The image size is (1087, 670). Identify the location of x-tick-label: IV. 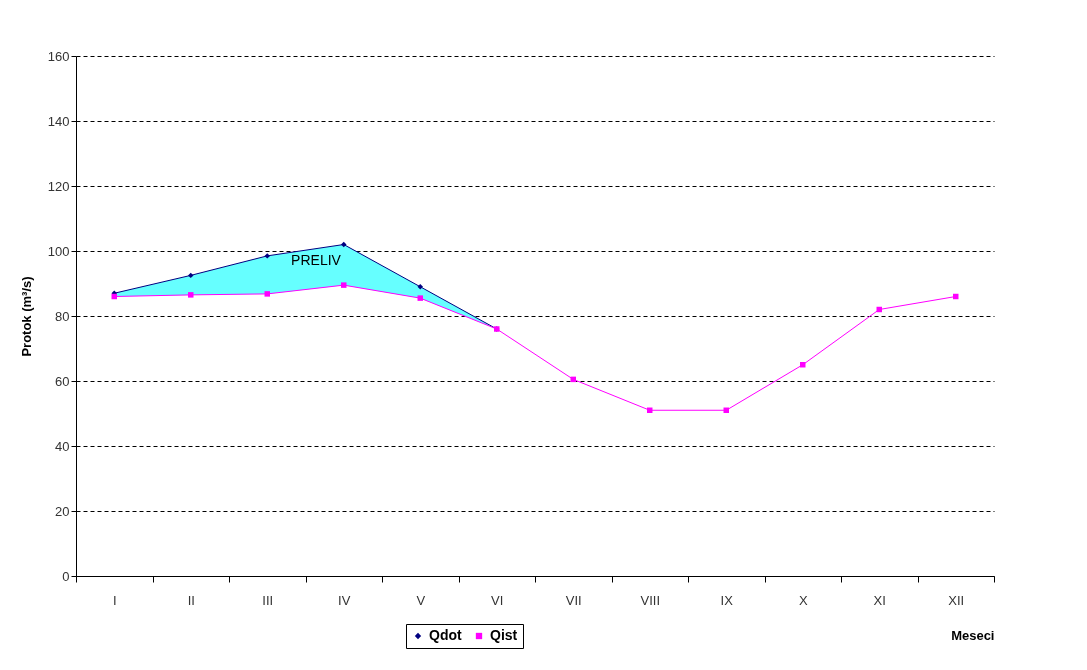
(344, 600).